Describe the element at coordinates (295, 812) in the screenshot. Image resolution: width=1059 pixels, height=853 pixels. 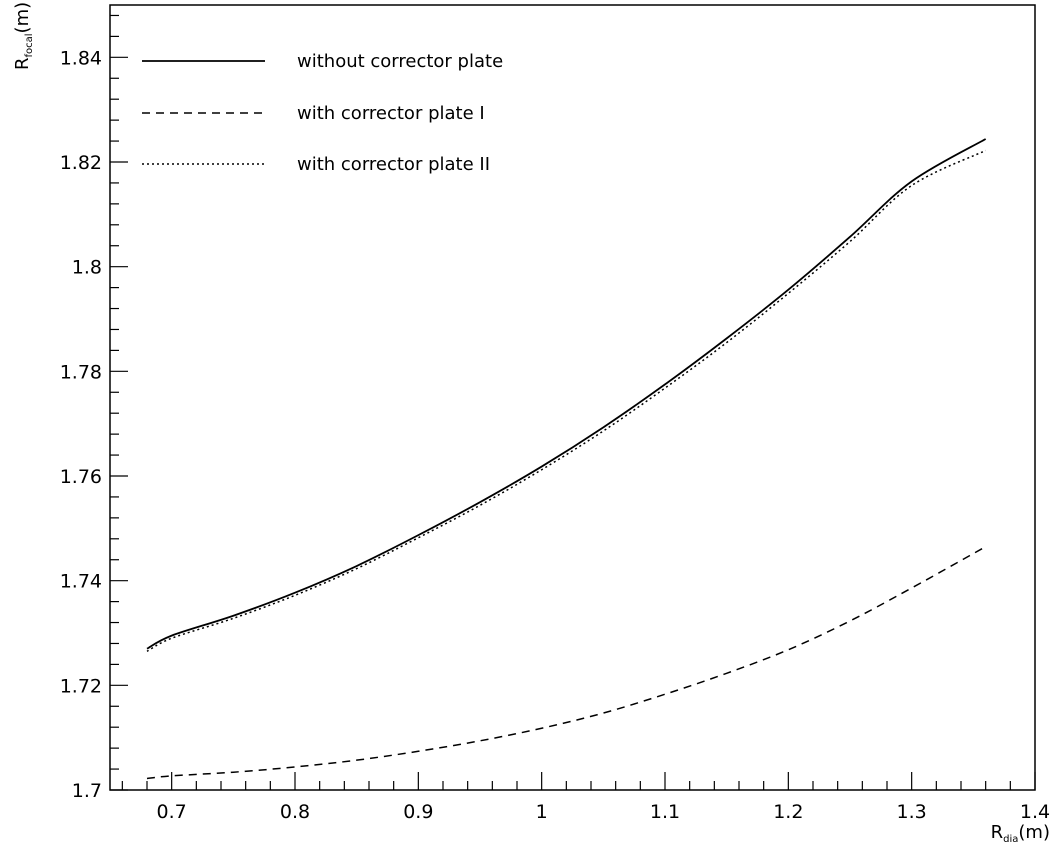
I see `x-tick-label: 0.8` at that location.